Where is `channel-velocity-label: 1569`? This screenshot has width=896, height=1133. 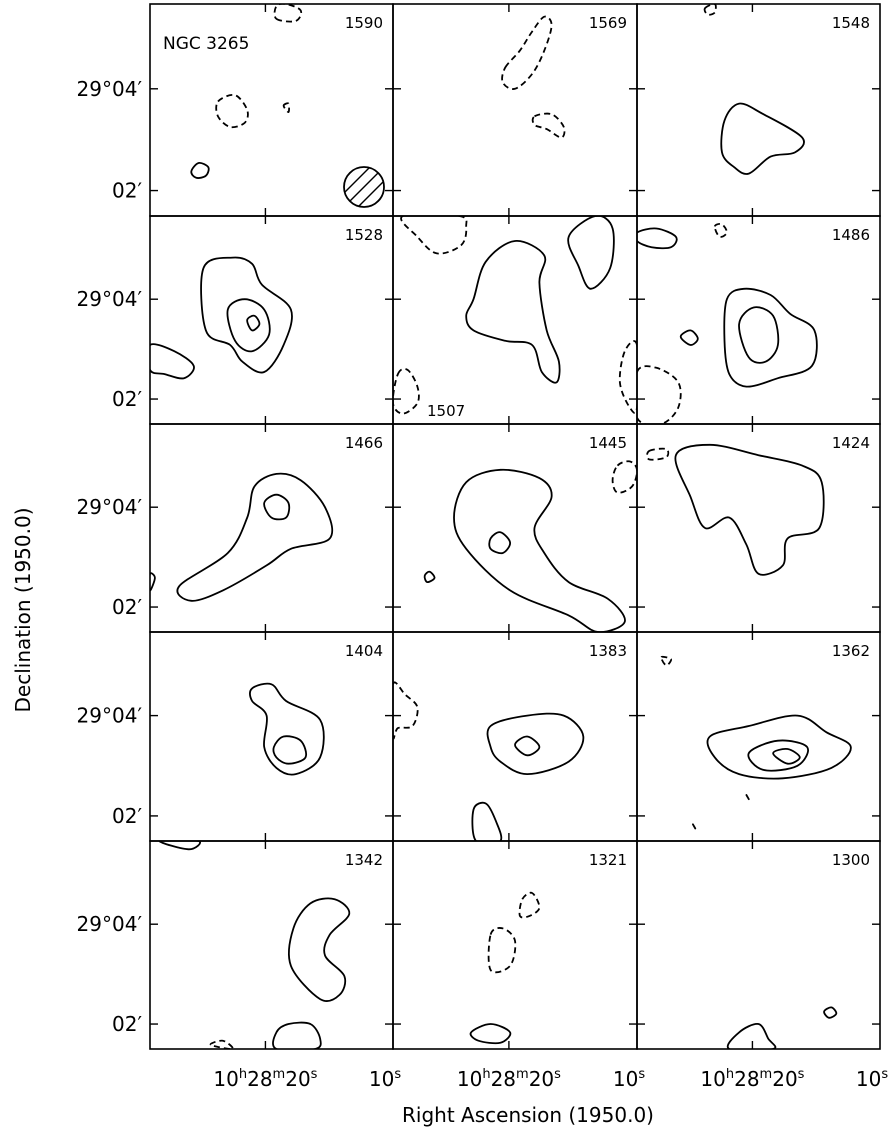 channel-velocity-label: 1569 is located at coordinates (608, 23).